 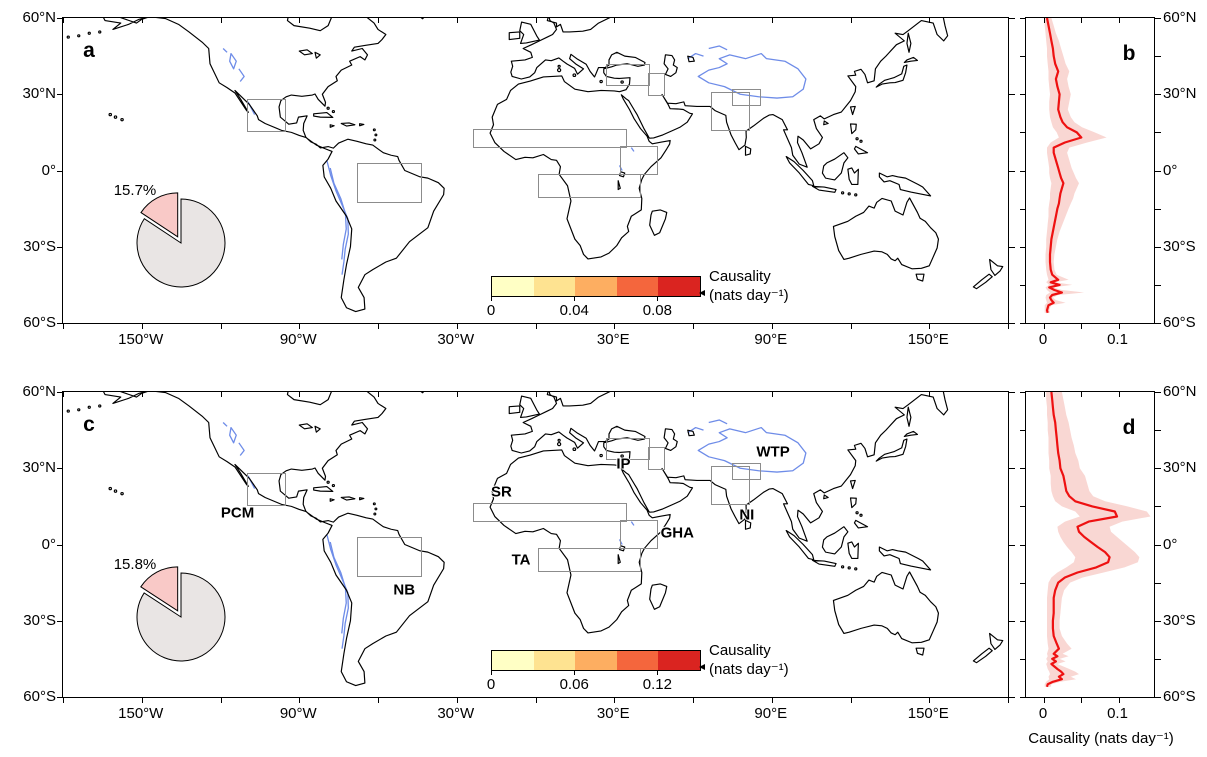 What do you see at coordinates (39, 246) in the screenshot?
I see `axis-tick-label: 30°S` at bounding box center [39, 246].